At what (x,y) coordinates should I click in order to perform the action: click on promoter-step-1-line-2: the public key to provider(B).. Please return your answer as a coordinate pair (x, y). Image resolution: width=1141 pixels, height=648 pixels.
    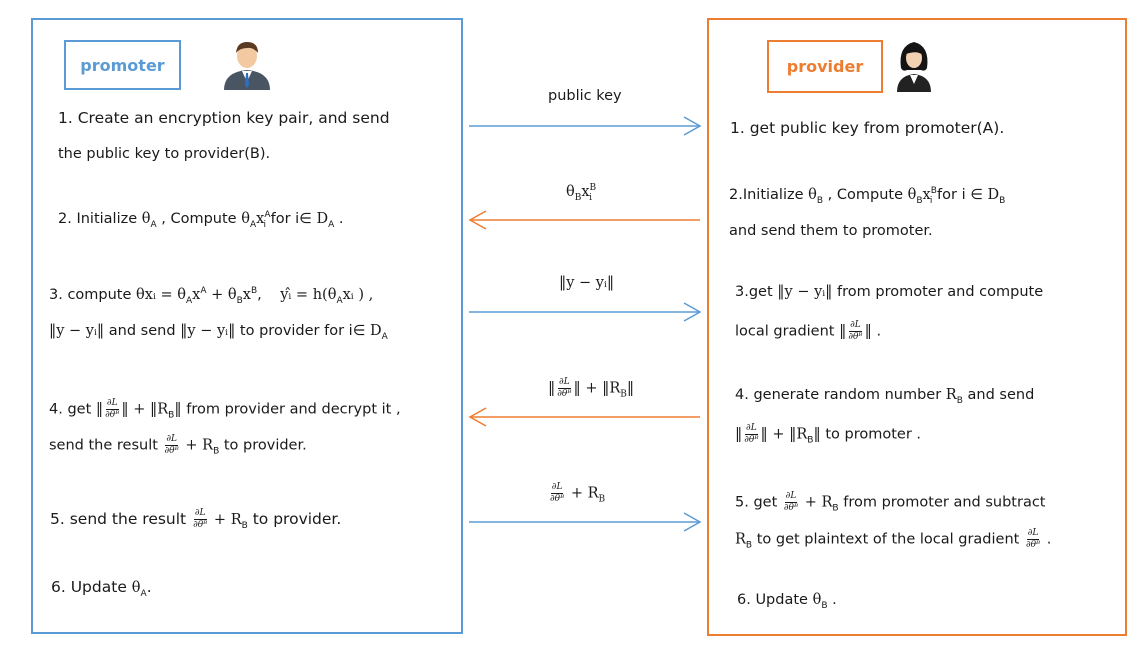
    Looking at the image, I should click on (164, 154).